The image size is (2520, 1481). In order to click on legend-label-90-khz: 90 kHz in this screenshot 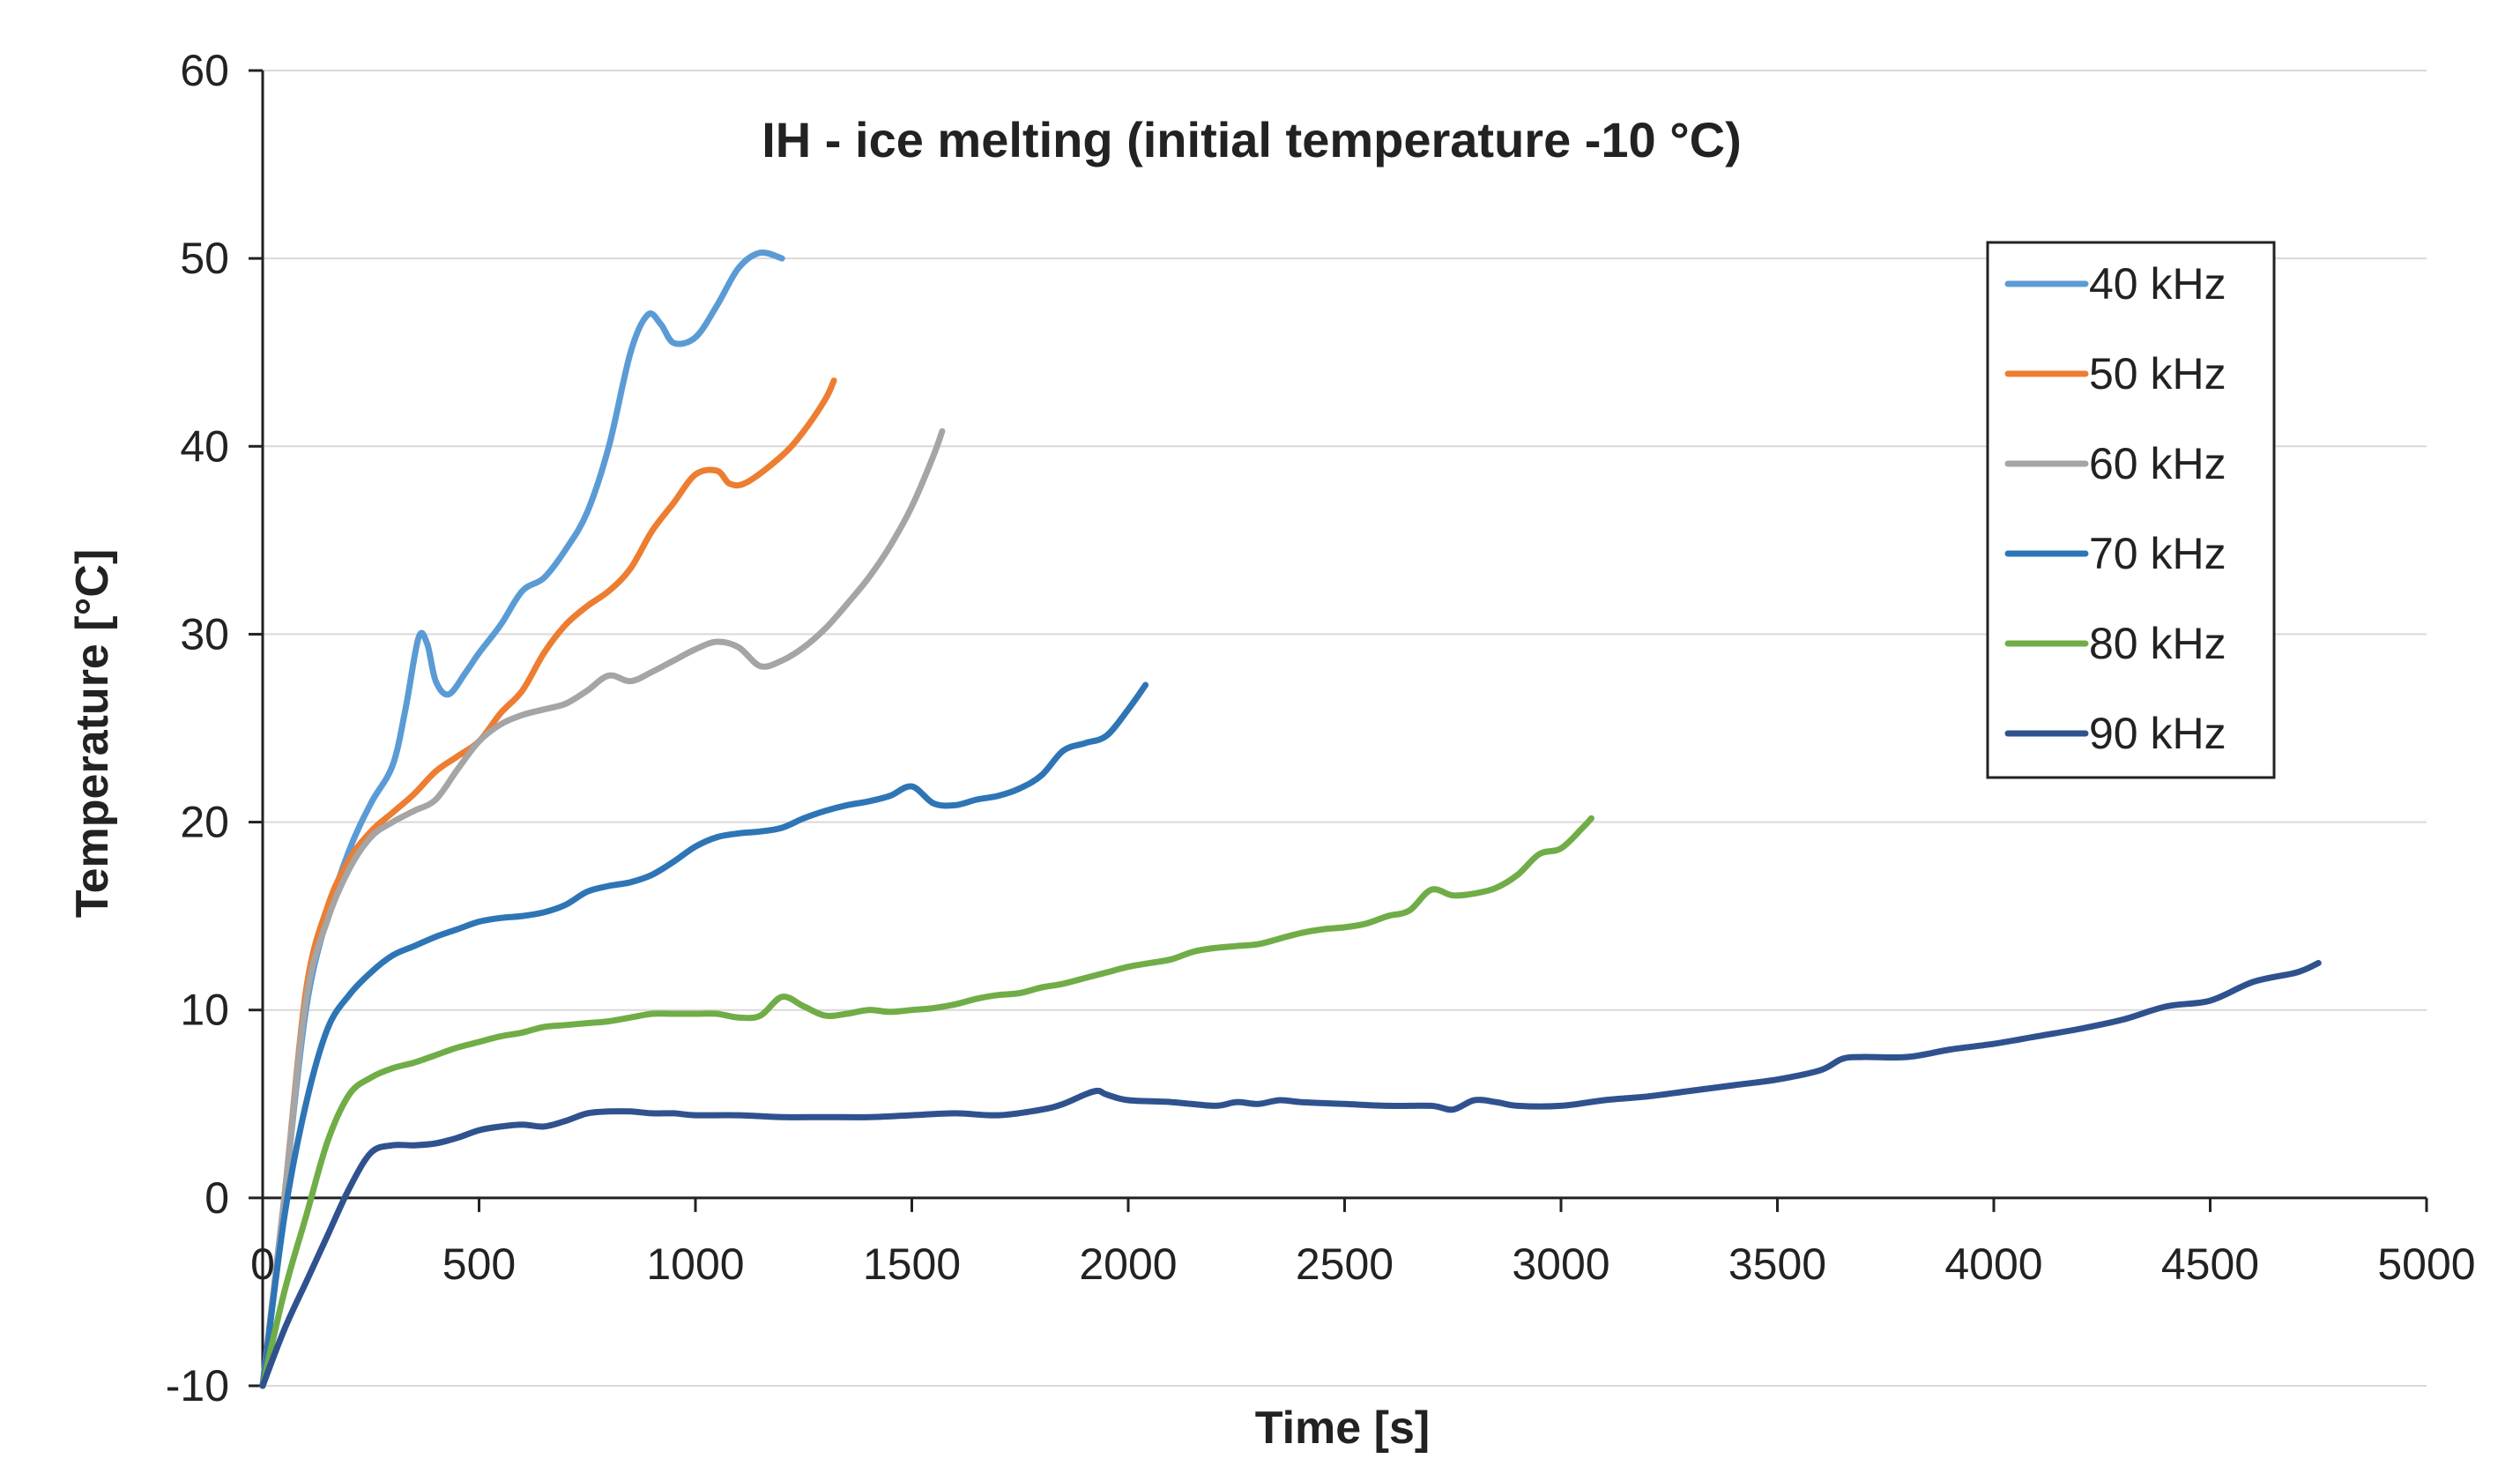, I will do `click(2157, 733)`.